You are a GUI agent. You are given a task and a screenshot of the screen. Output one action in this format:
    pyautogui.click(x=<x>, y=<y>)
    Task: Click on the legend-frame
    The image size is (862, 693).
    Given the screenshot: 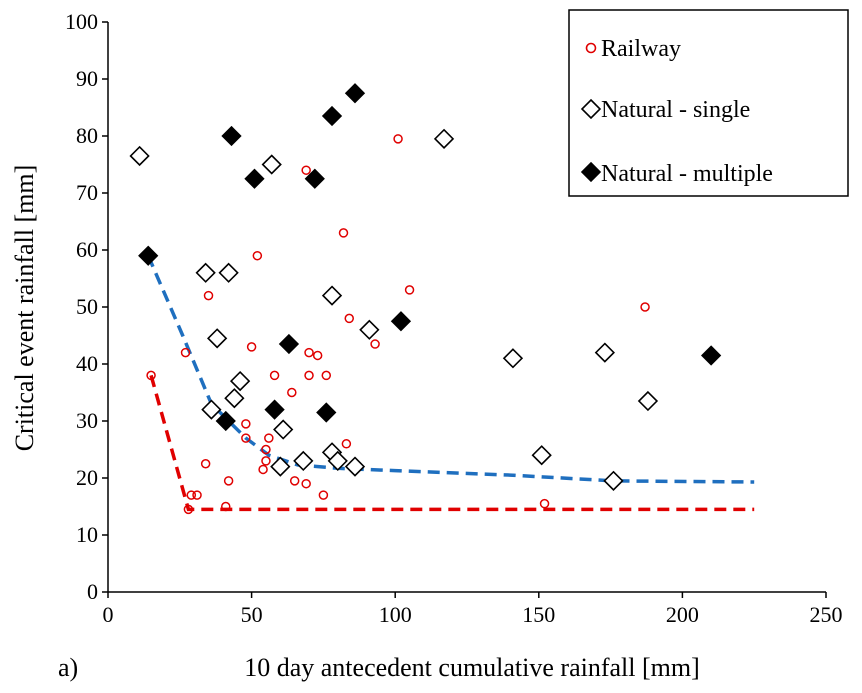 What is the action you would take?
    pyautogui.click(x=708, y=103)
    